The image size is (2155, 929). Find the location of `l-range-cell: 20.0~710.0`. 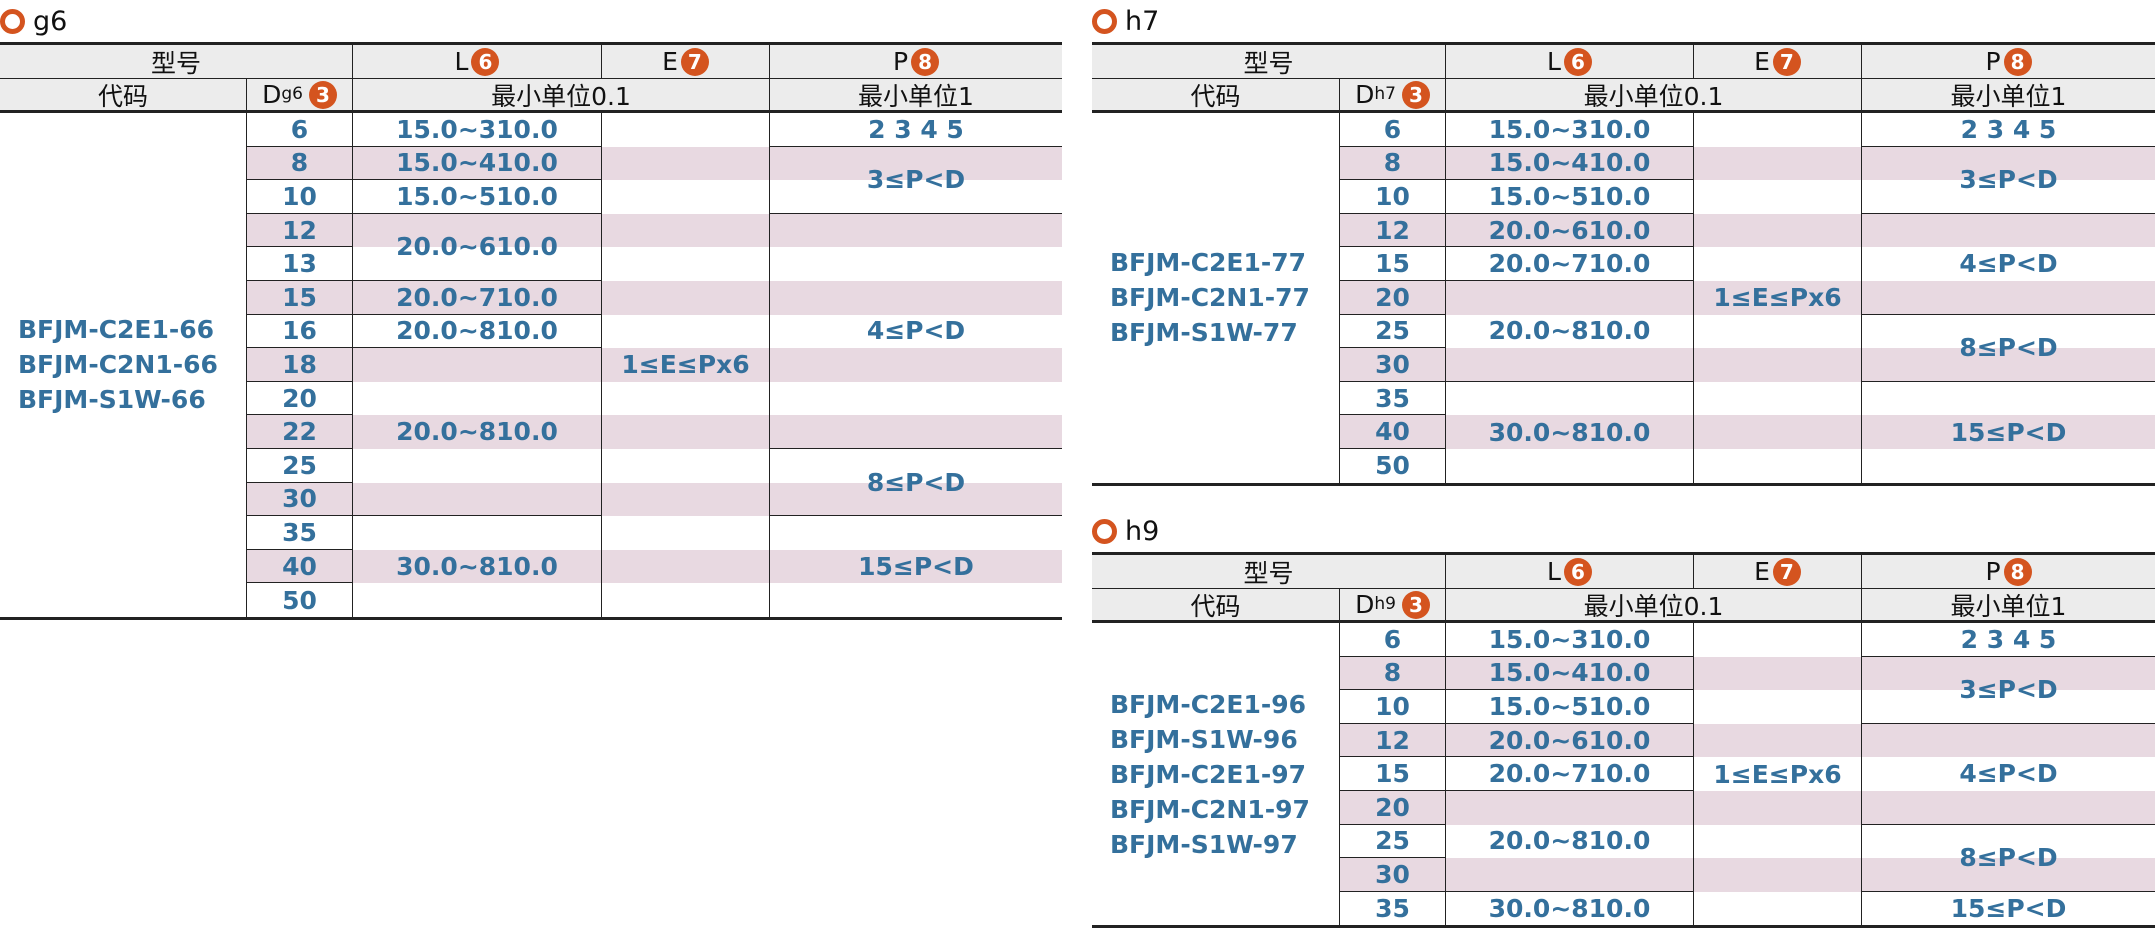

l-range-cell: 20.0~710.0 is located at coordinates (1570, 264).